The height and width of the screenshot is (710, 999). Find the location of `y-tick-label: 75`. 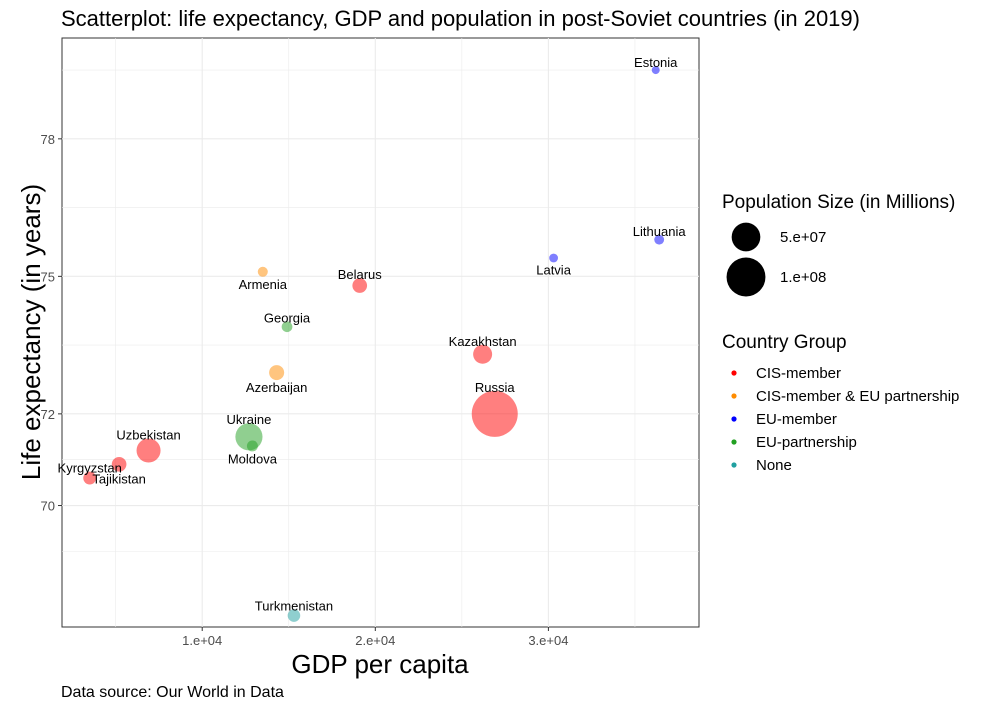

y-tick-label: 75 is located at coordinates (48, 276).